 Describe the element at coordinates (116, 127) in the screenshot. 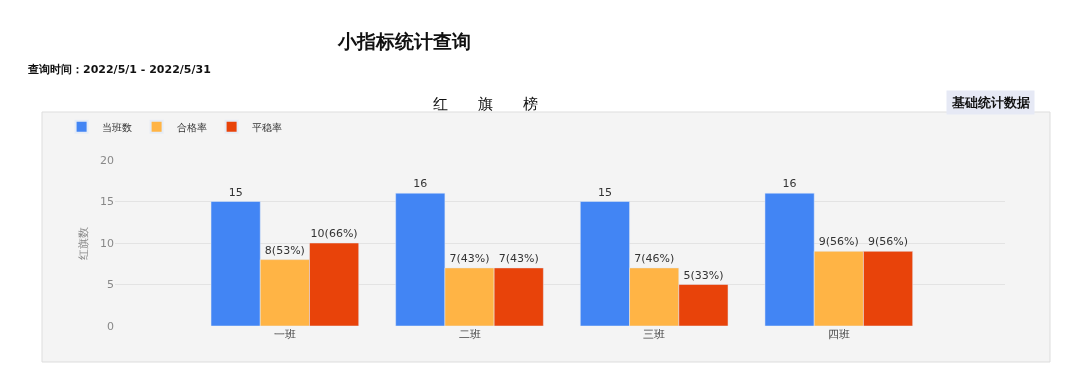

I see `legend-label: 当班数` at that location.